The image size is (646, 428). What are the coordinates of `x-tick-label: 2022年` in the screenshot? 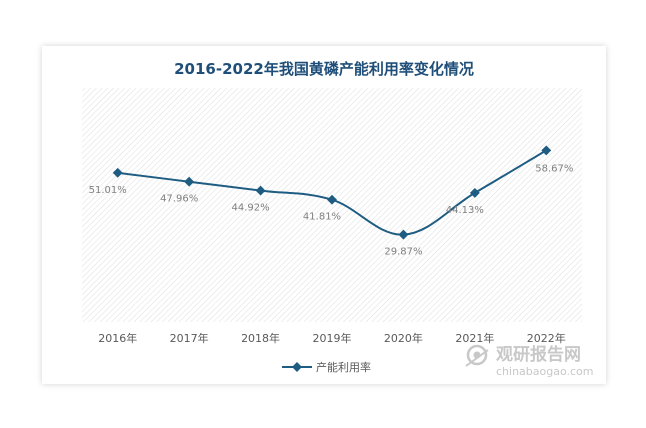 It's located at (546, 338).